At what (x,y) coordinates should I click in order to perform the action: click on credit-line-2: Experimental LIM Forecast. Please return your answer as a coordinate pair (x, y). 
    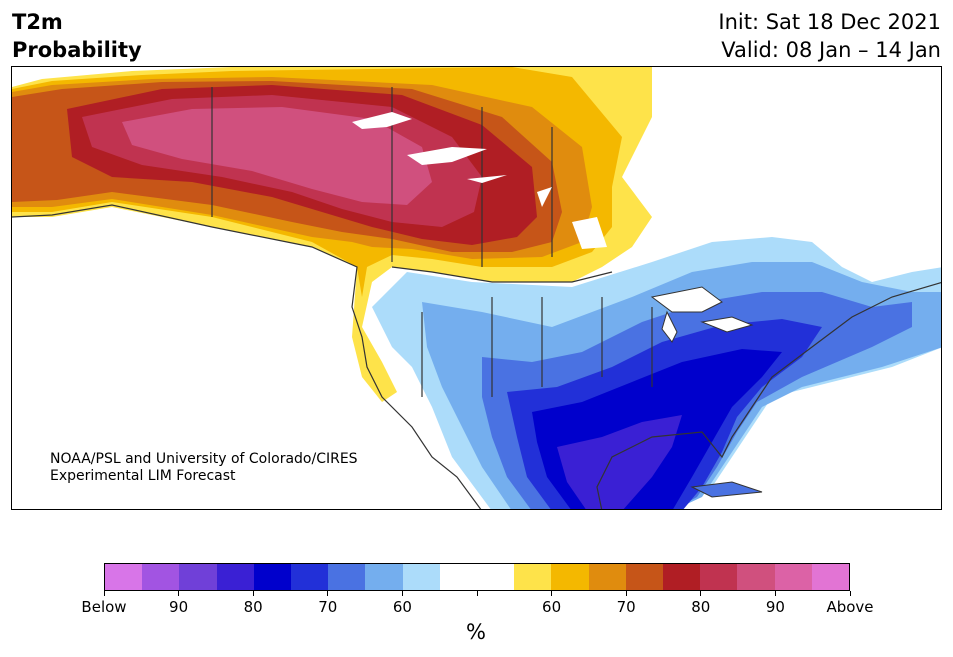
    Looking at the image, I should click on (143, 476).